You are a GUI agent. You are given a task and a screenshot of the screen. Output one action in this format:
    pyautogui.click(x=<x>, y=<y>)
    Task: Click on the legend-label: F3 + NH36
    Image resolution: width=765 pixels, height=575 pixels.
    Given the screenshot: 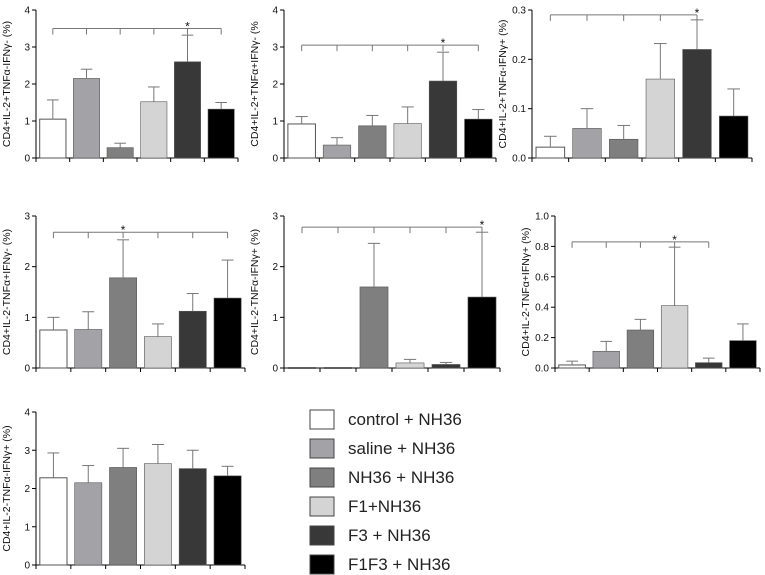 What is the action you would take?
    pyautogui.click(x=389, y=535)
    